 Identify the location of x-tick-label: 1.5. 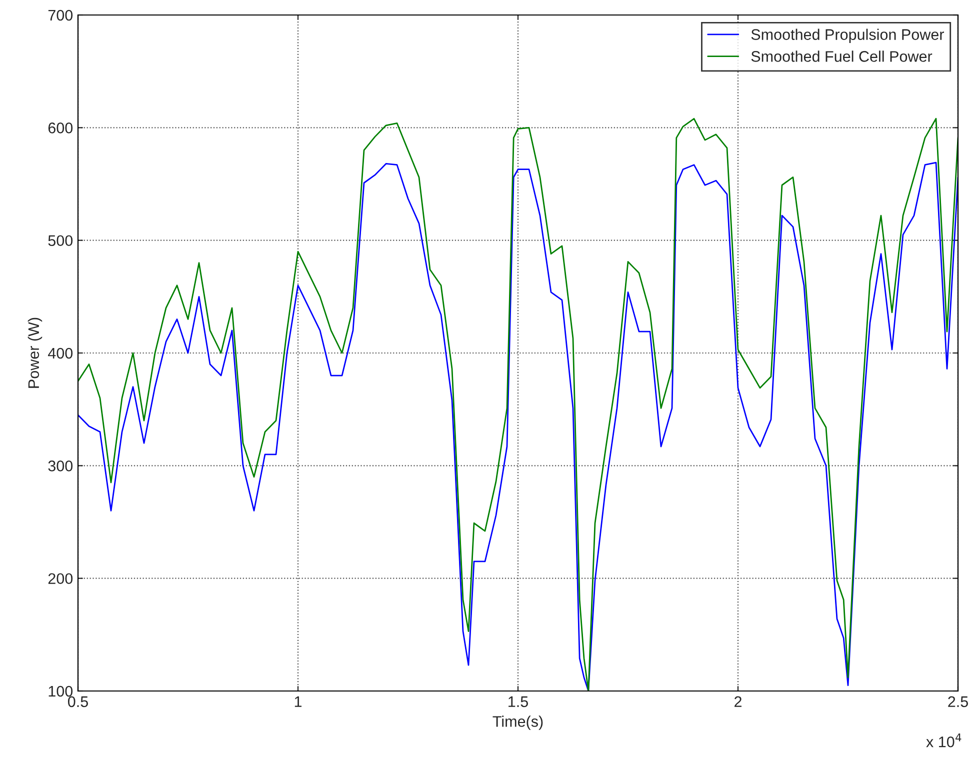
(518, 702).